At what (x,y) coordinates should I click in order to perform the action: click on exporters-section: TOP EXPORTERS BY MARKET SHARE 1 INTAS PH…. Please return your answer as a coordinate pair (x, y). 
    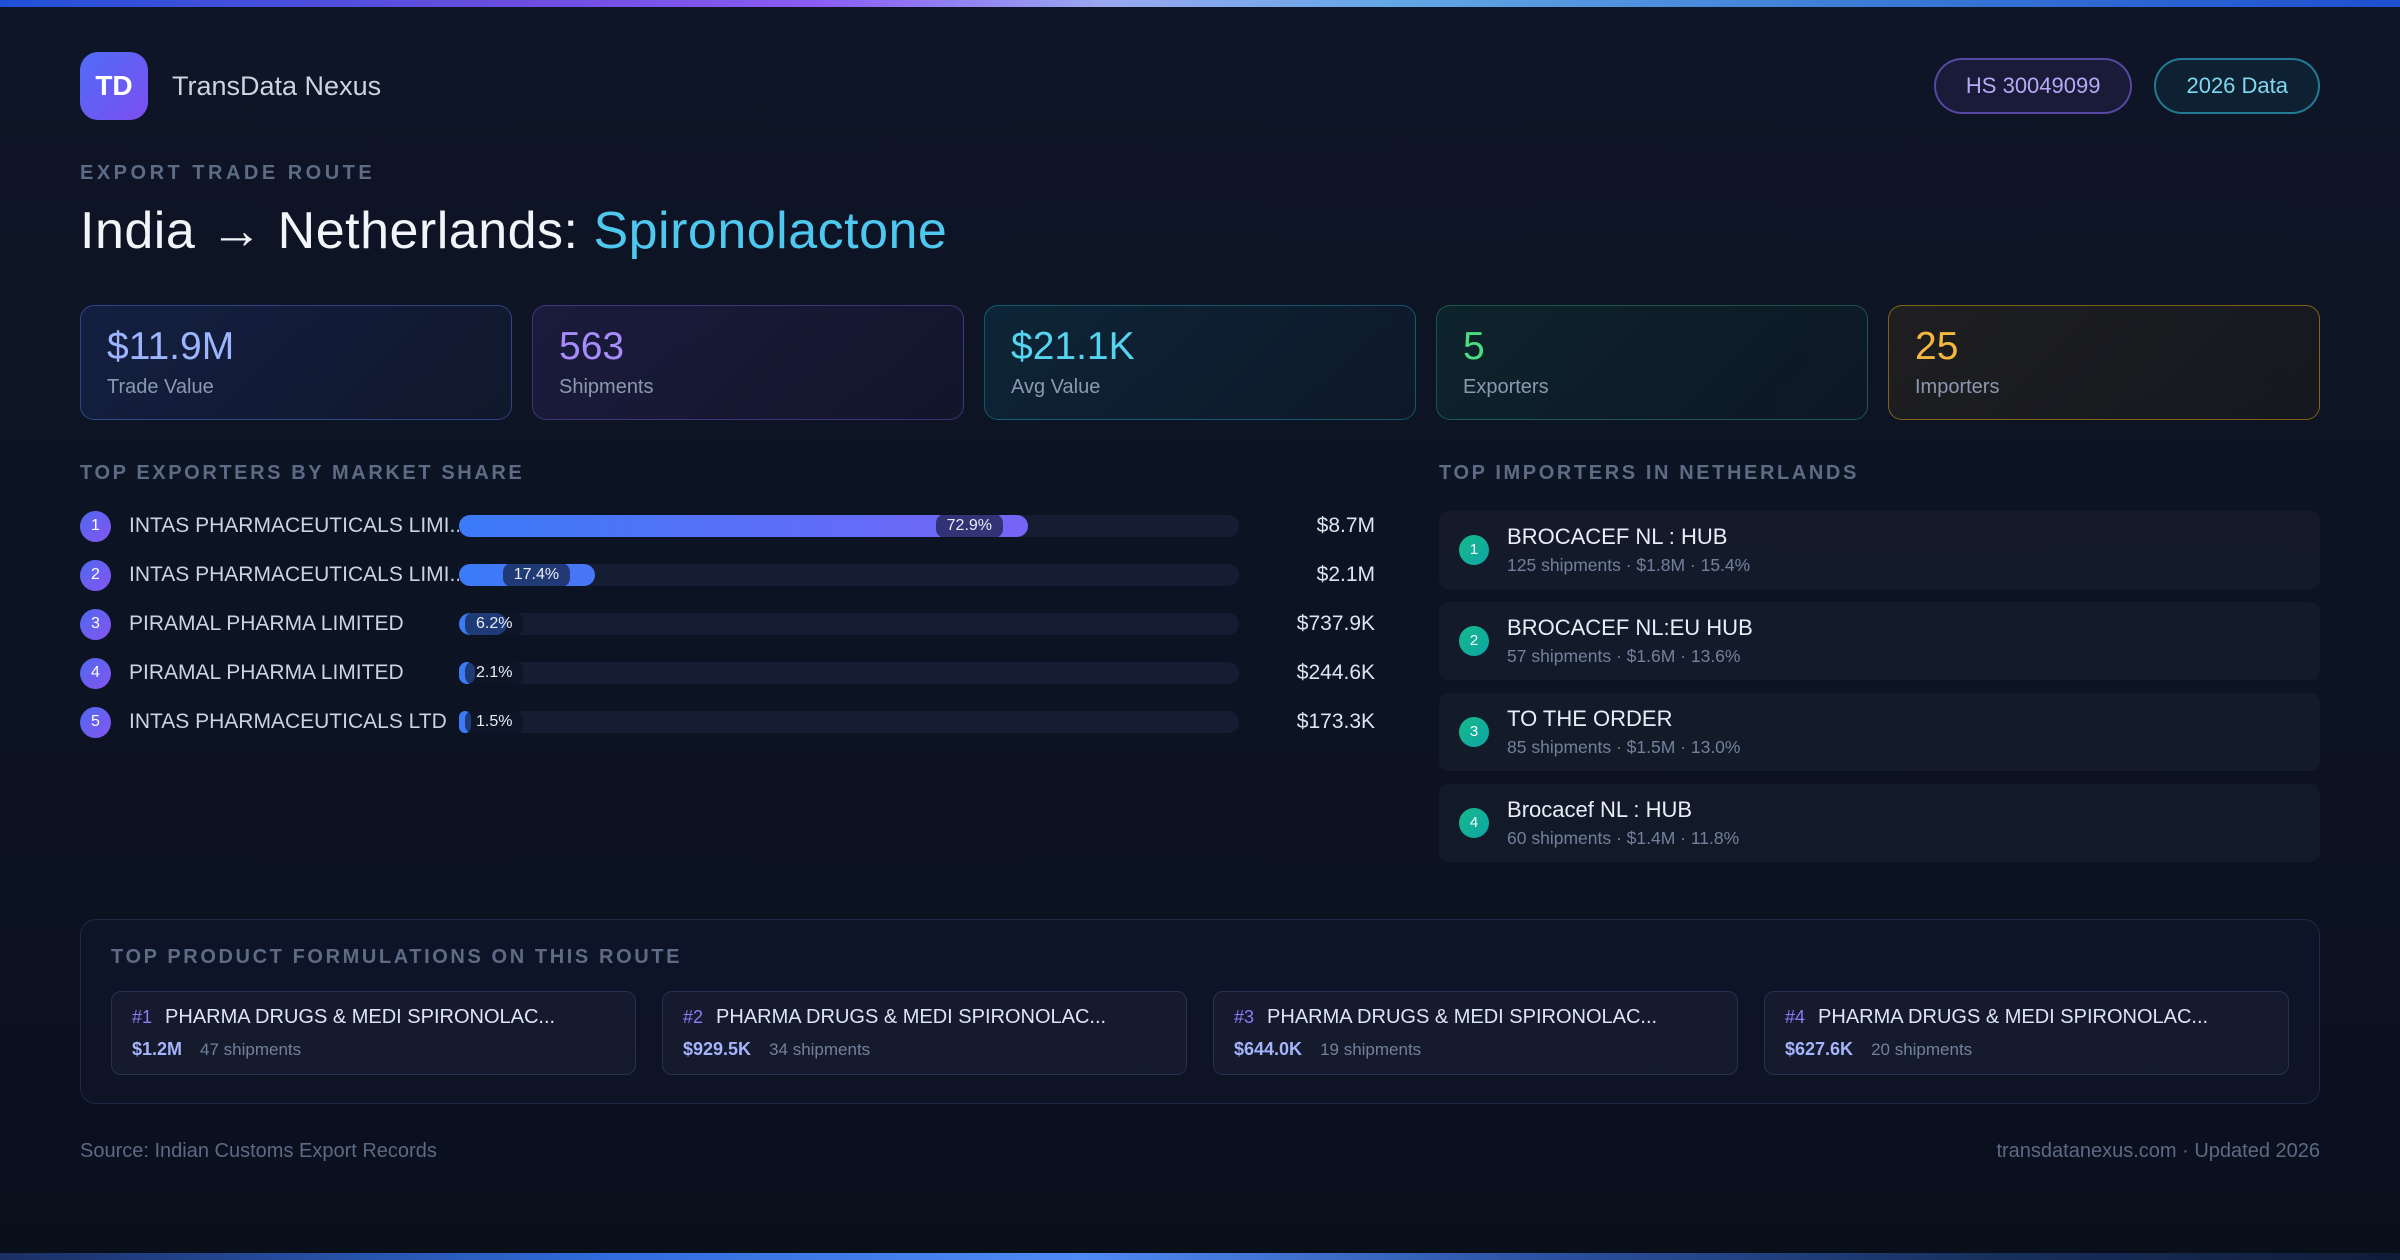
    Looking at the image, I should click on (727, 609).